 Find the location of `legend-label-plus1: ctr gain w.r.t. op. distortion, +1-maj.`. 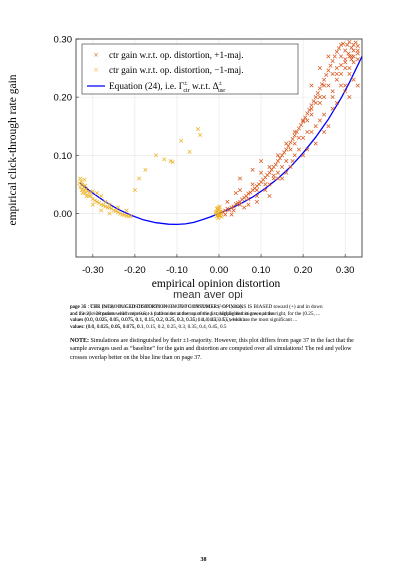

legend-label-plus1: ctr gain w.r.t. op. distortion, +1-maj. is located at coordinates (176, 56).